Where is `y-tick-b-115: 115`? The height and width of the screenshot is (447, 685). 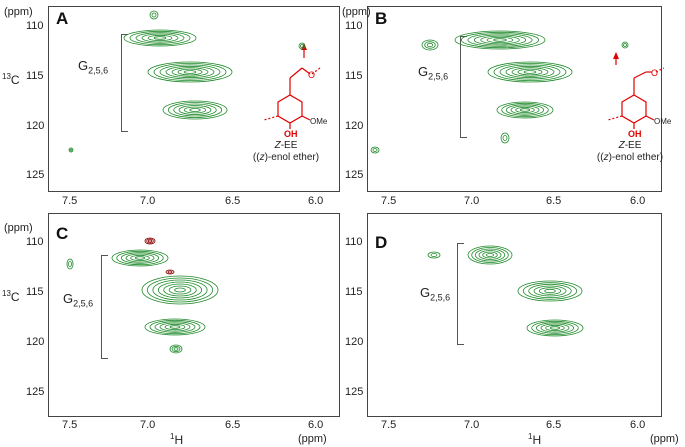
y-tick-b-115: 115 is located at coordinates (354, 76).